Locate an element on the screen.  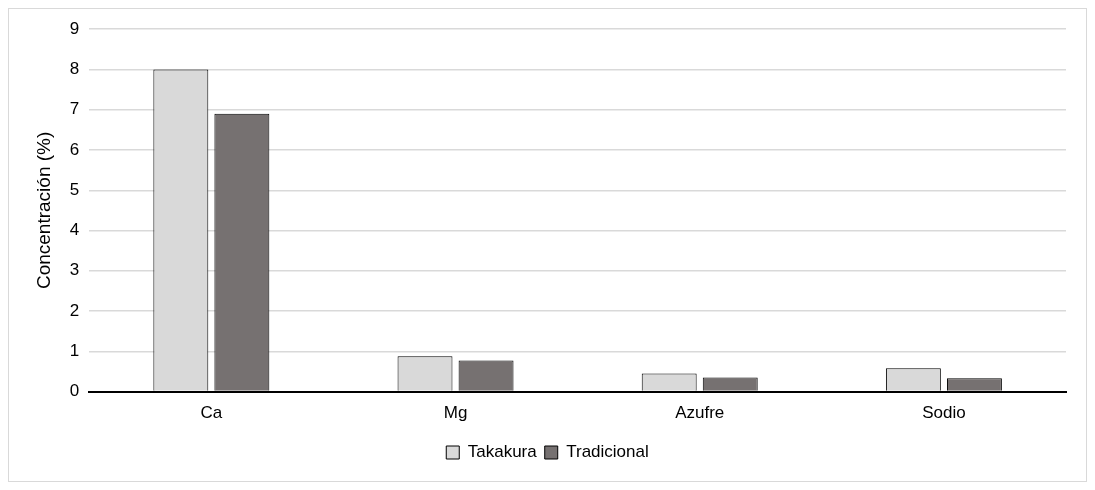
legend-label: Tradicional is located at coordinates (607, 452).